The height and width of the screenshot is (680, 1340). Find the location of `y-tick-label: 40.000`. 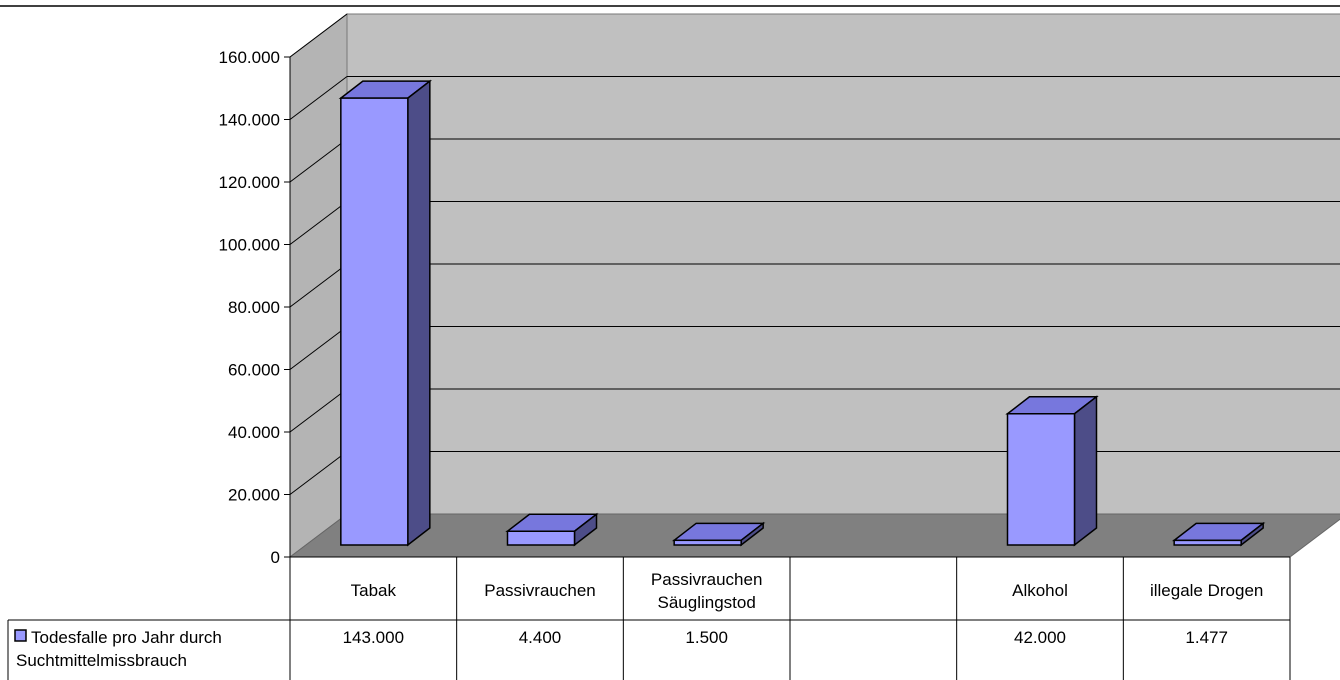

y-tick-label: 40.000 is located at coordinates (254, 432).